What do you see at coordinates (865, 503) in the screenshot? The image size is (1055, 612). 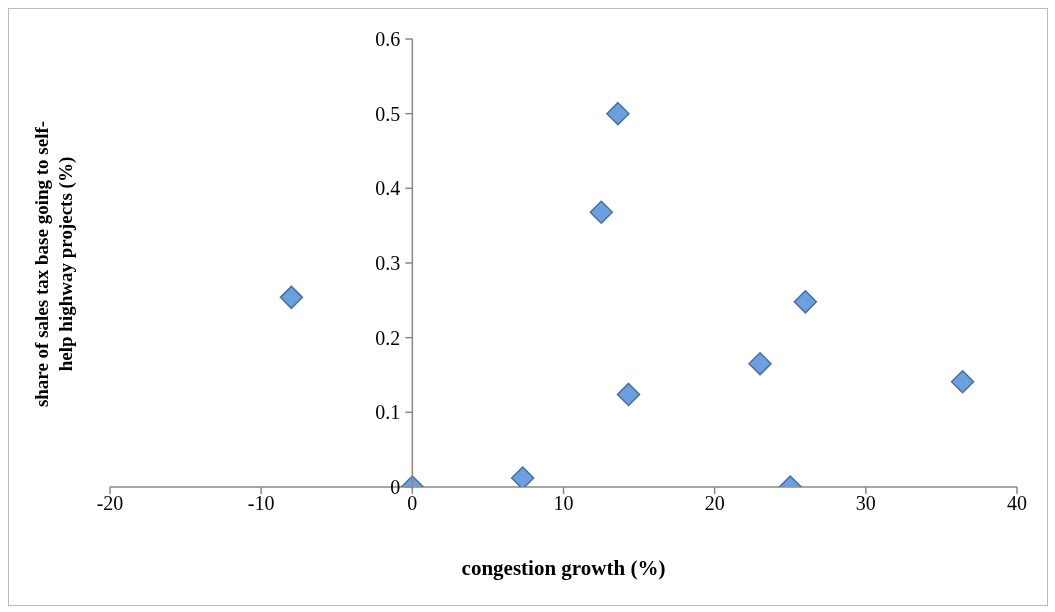 I see `x-tick-label: 30` at bounding box center [865, 503].